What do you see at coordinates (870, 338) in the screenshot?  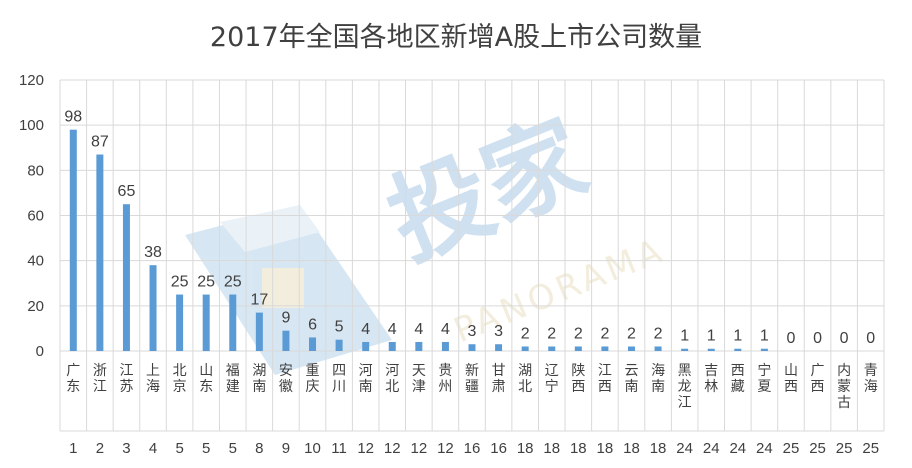 I see `data-label-30: 0` at bounding box center [870, 338].